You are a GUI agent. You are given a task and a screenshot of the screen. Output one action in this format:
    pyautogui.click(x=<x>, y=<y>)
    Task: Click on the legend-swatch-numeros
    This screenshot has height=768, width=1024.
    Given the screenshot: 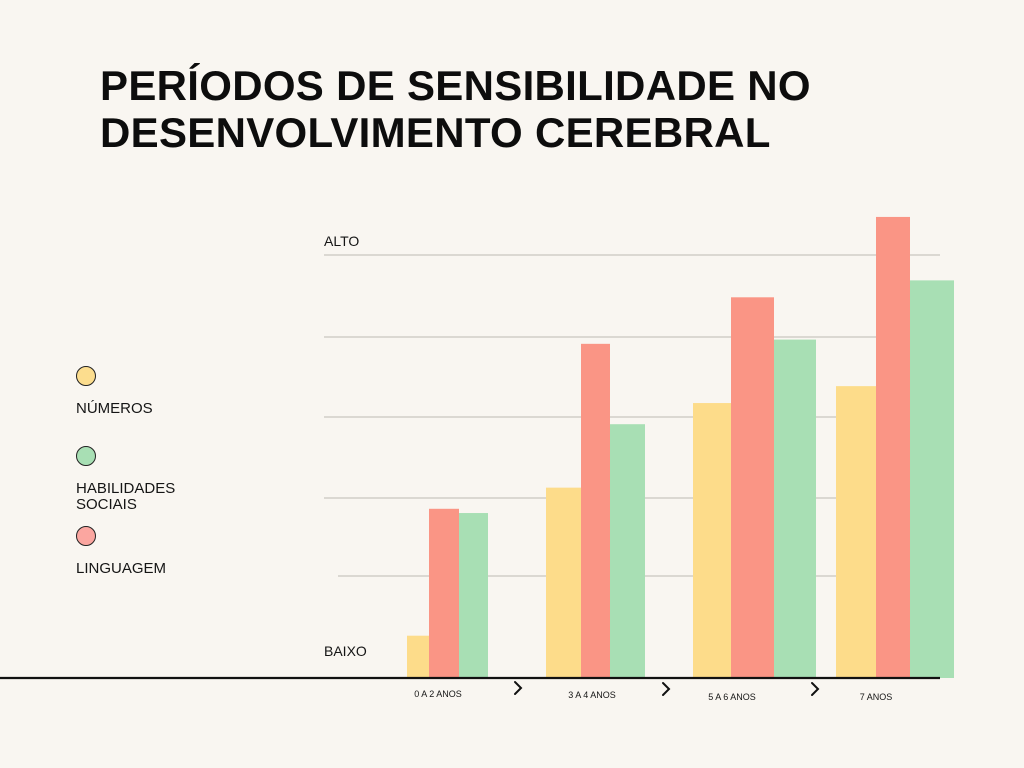 What is the action you would take?
    pyautogui.click(x=86, y=376)
    